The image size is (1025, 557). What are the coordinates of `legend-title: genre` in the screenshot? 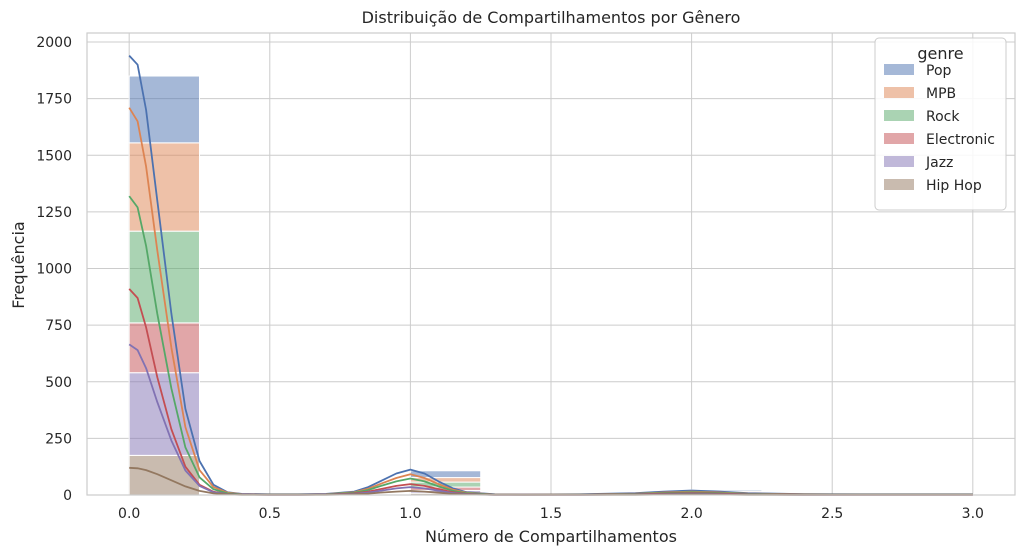 It's located at (940, 53).